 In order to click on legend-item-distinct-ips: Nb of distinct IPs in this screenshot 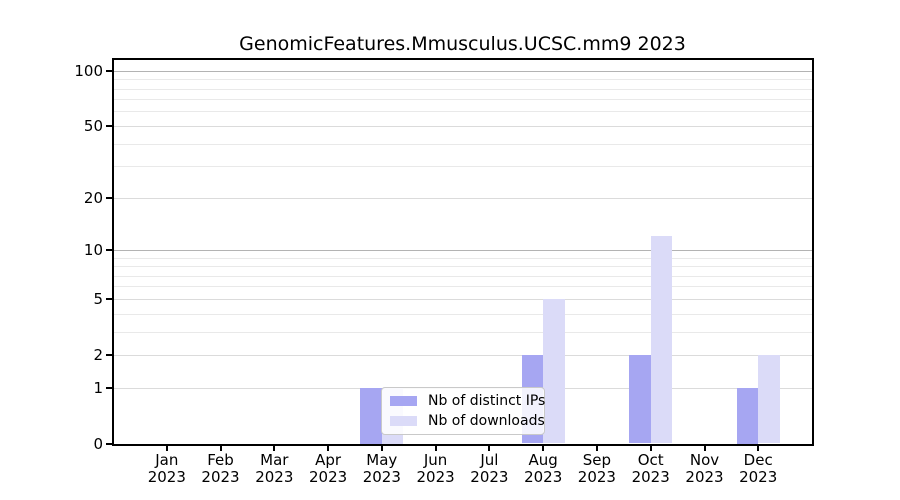, I will do `click(466, 401)`.